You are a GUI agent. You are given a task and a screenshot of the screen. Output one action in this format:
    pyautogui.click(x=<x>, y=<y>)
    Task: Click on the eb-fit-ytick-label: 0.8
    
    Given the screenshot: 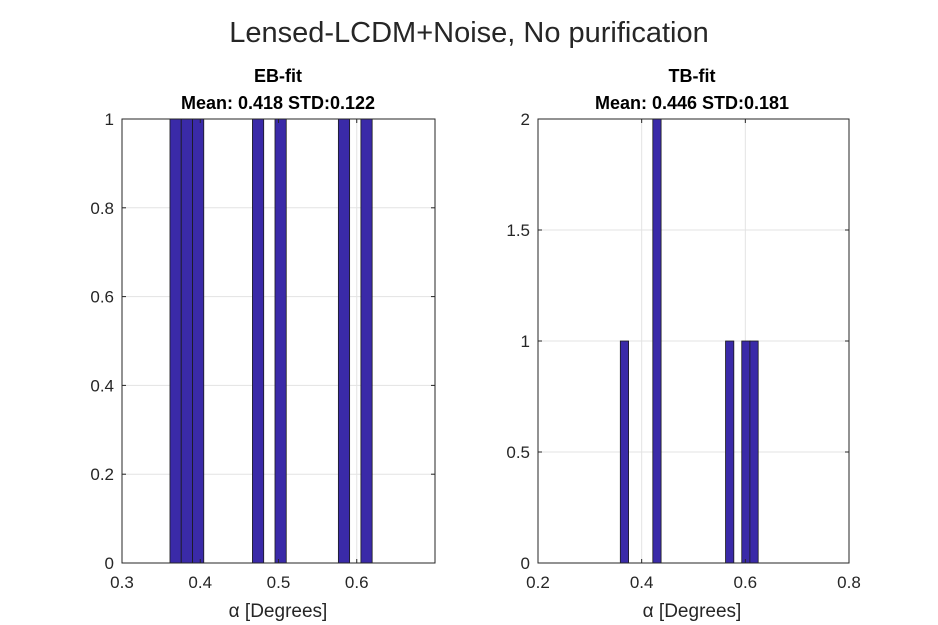 What is the action you would take?
    pyautogui.click(x=102, y=208)
    